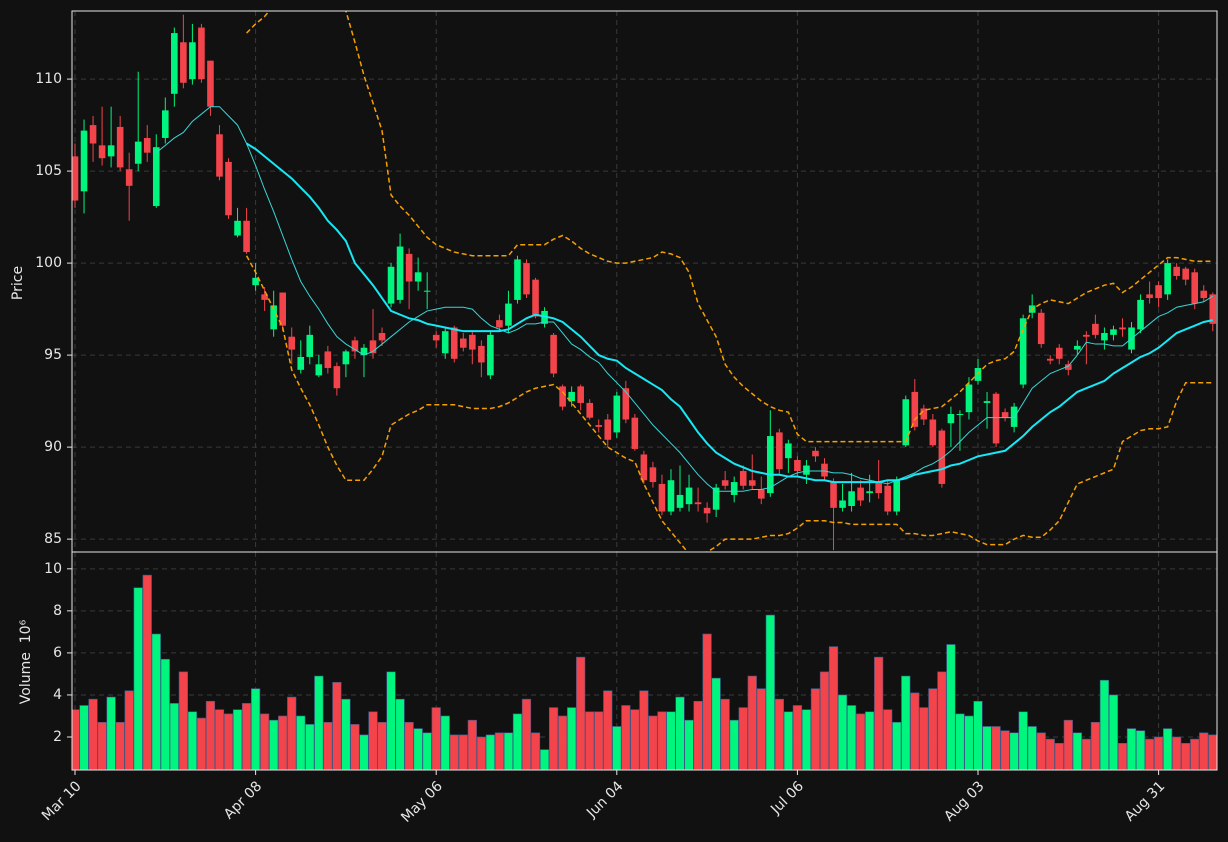 This screenshot has height=842, width=1228. I want to click on y-tick-label: 4, so click(57, 695).